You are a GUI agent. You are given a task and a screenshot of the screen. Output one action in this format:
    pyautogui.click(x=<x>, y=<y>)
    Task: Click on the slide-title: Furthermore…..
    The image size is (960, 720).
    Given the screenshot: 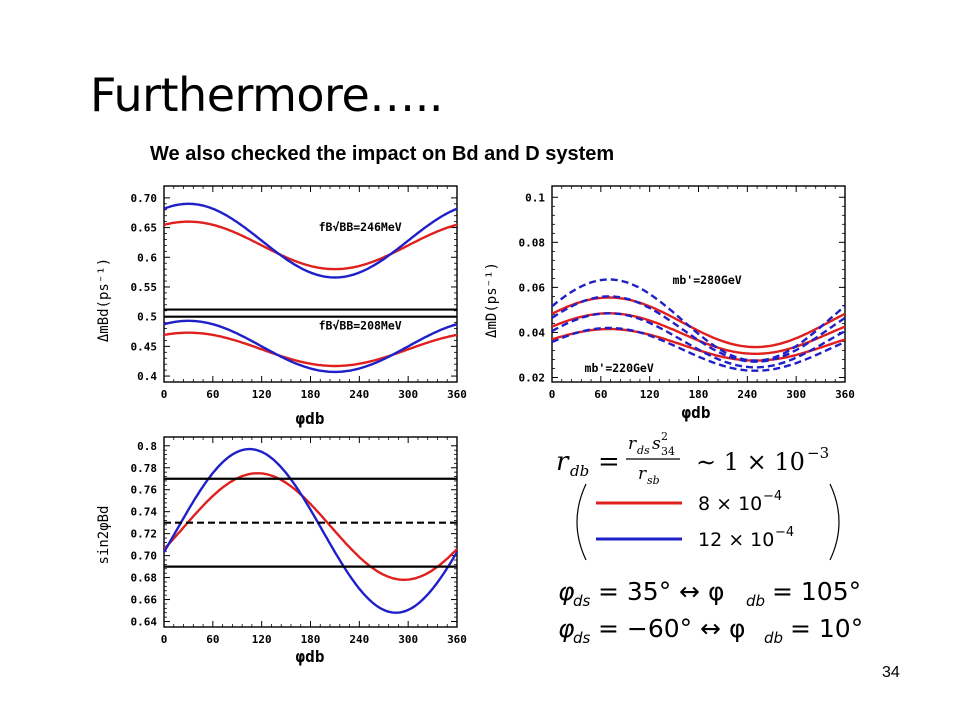 What is the action you would take?
    pyautogui.click(x=267, y=95)
    